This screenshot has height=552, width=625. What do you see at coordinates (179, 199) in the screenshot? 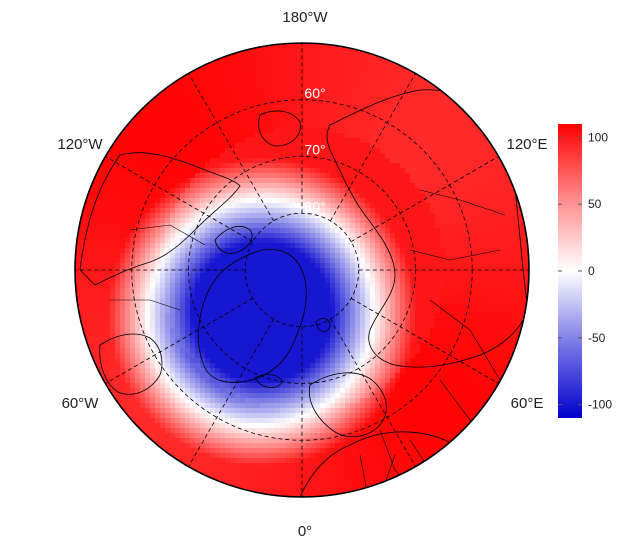
I see `meridian--120` at bounding box center [179, 199].